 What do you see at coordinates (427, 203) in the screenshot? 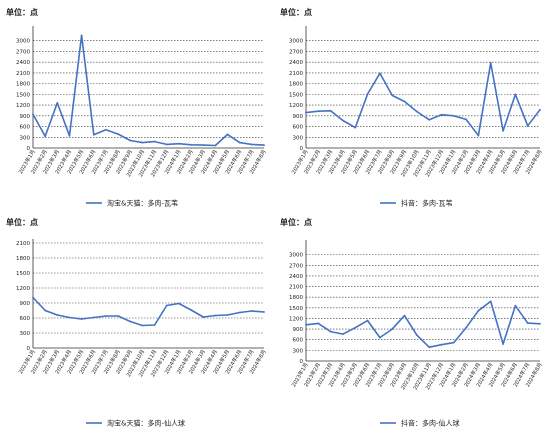
I see `legend-label: 抖音：多肉-瓦苇` at bounding box center [427, 203].